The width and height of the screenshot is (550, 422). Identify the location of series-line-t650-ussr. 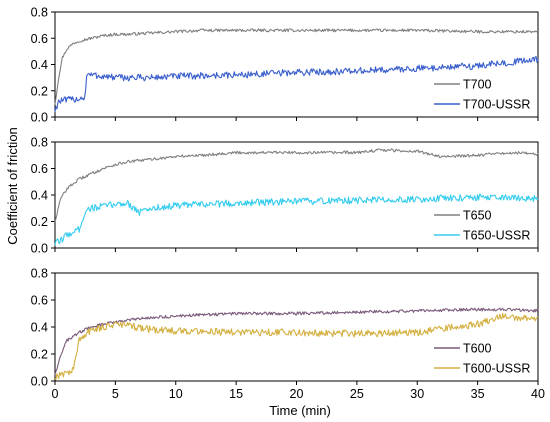
(296, 219).